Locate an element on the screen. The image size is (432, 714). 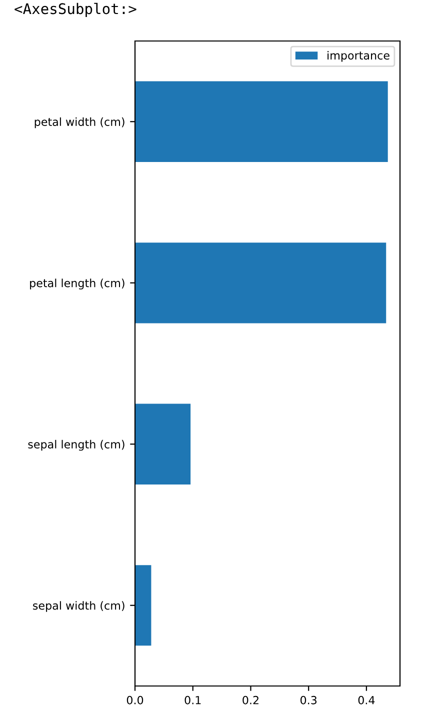
y-tick-label: petal length (cm) is located at coordinates (77, 284).